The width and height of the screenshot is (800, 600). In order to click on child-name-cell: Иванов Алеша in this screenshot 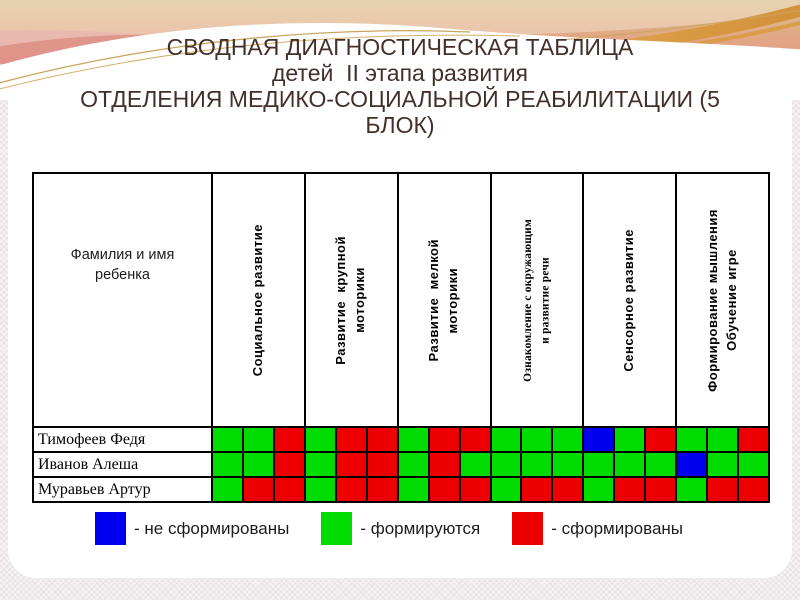, I will do `click(122, 464)`.